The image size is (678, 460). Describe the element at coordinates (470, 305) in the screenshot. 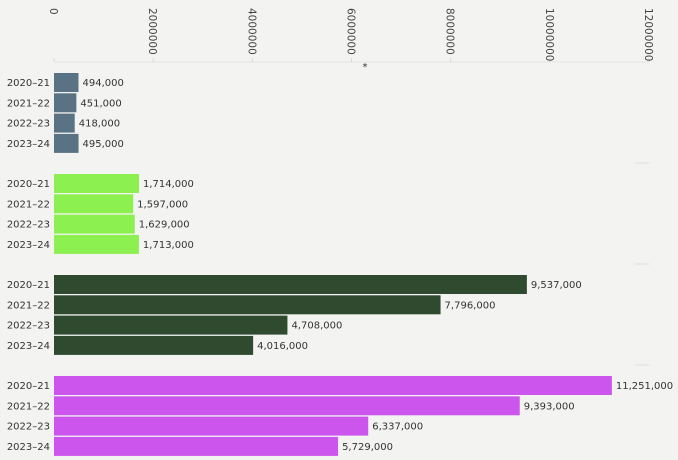

I see `value-label: 7,796,000` at that location.